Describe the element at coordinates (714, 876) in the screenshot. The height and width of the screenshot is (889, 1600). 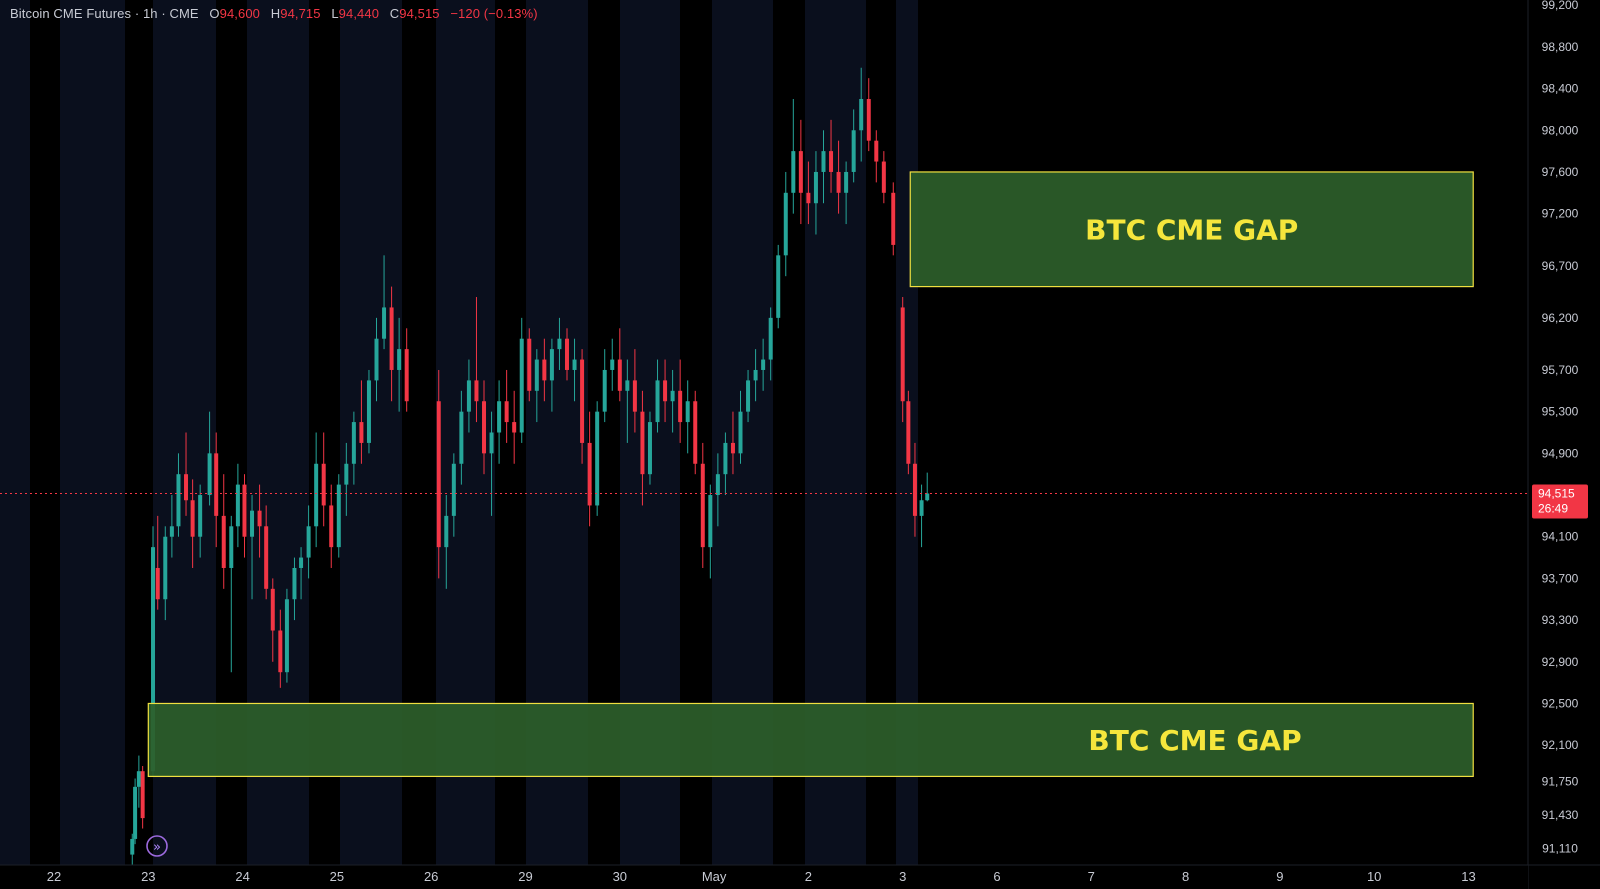
I see `time-tick-label: May` at that location.